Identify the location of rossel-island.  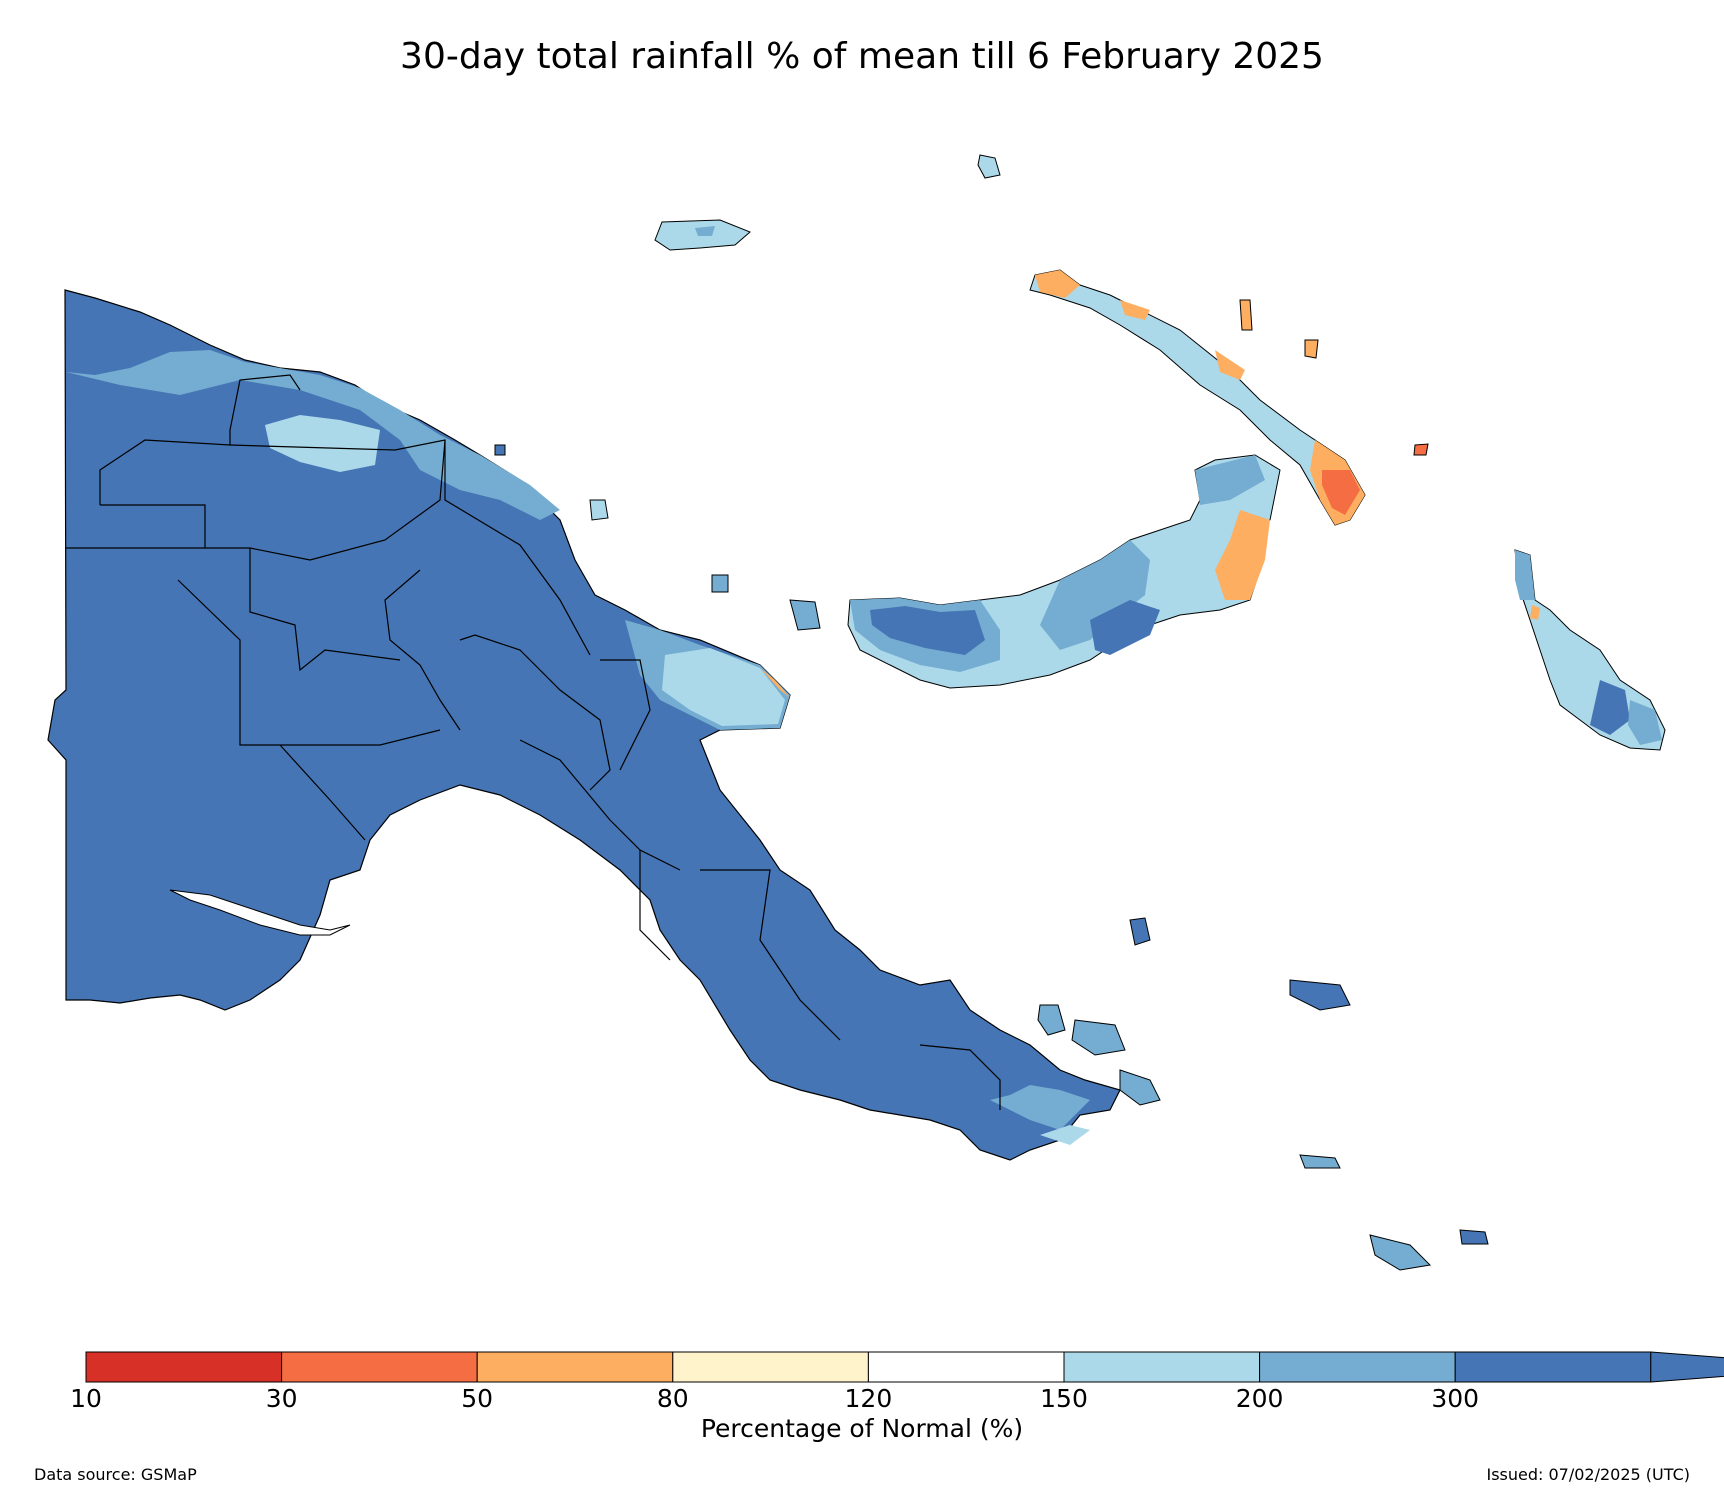
(1474, 1237).